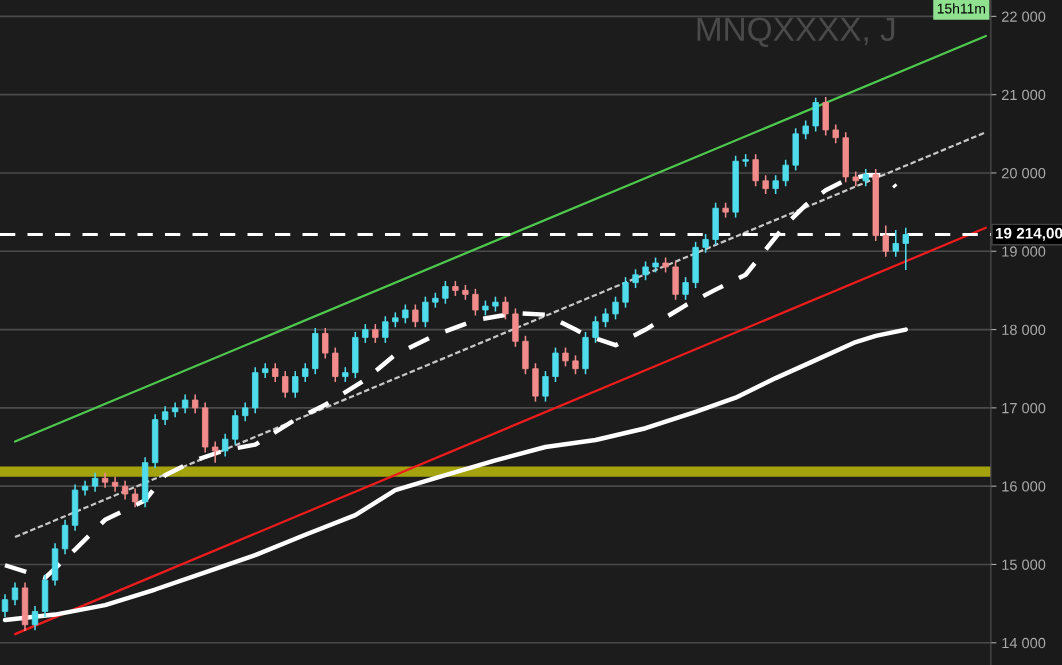 The image size is (1062, 665). What do you see at coordinates (1024, 251) in the screenshot?
I see `y-tick-label: 19 000` at bounding box center [1024, 251].